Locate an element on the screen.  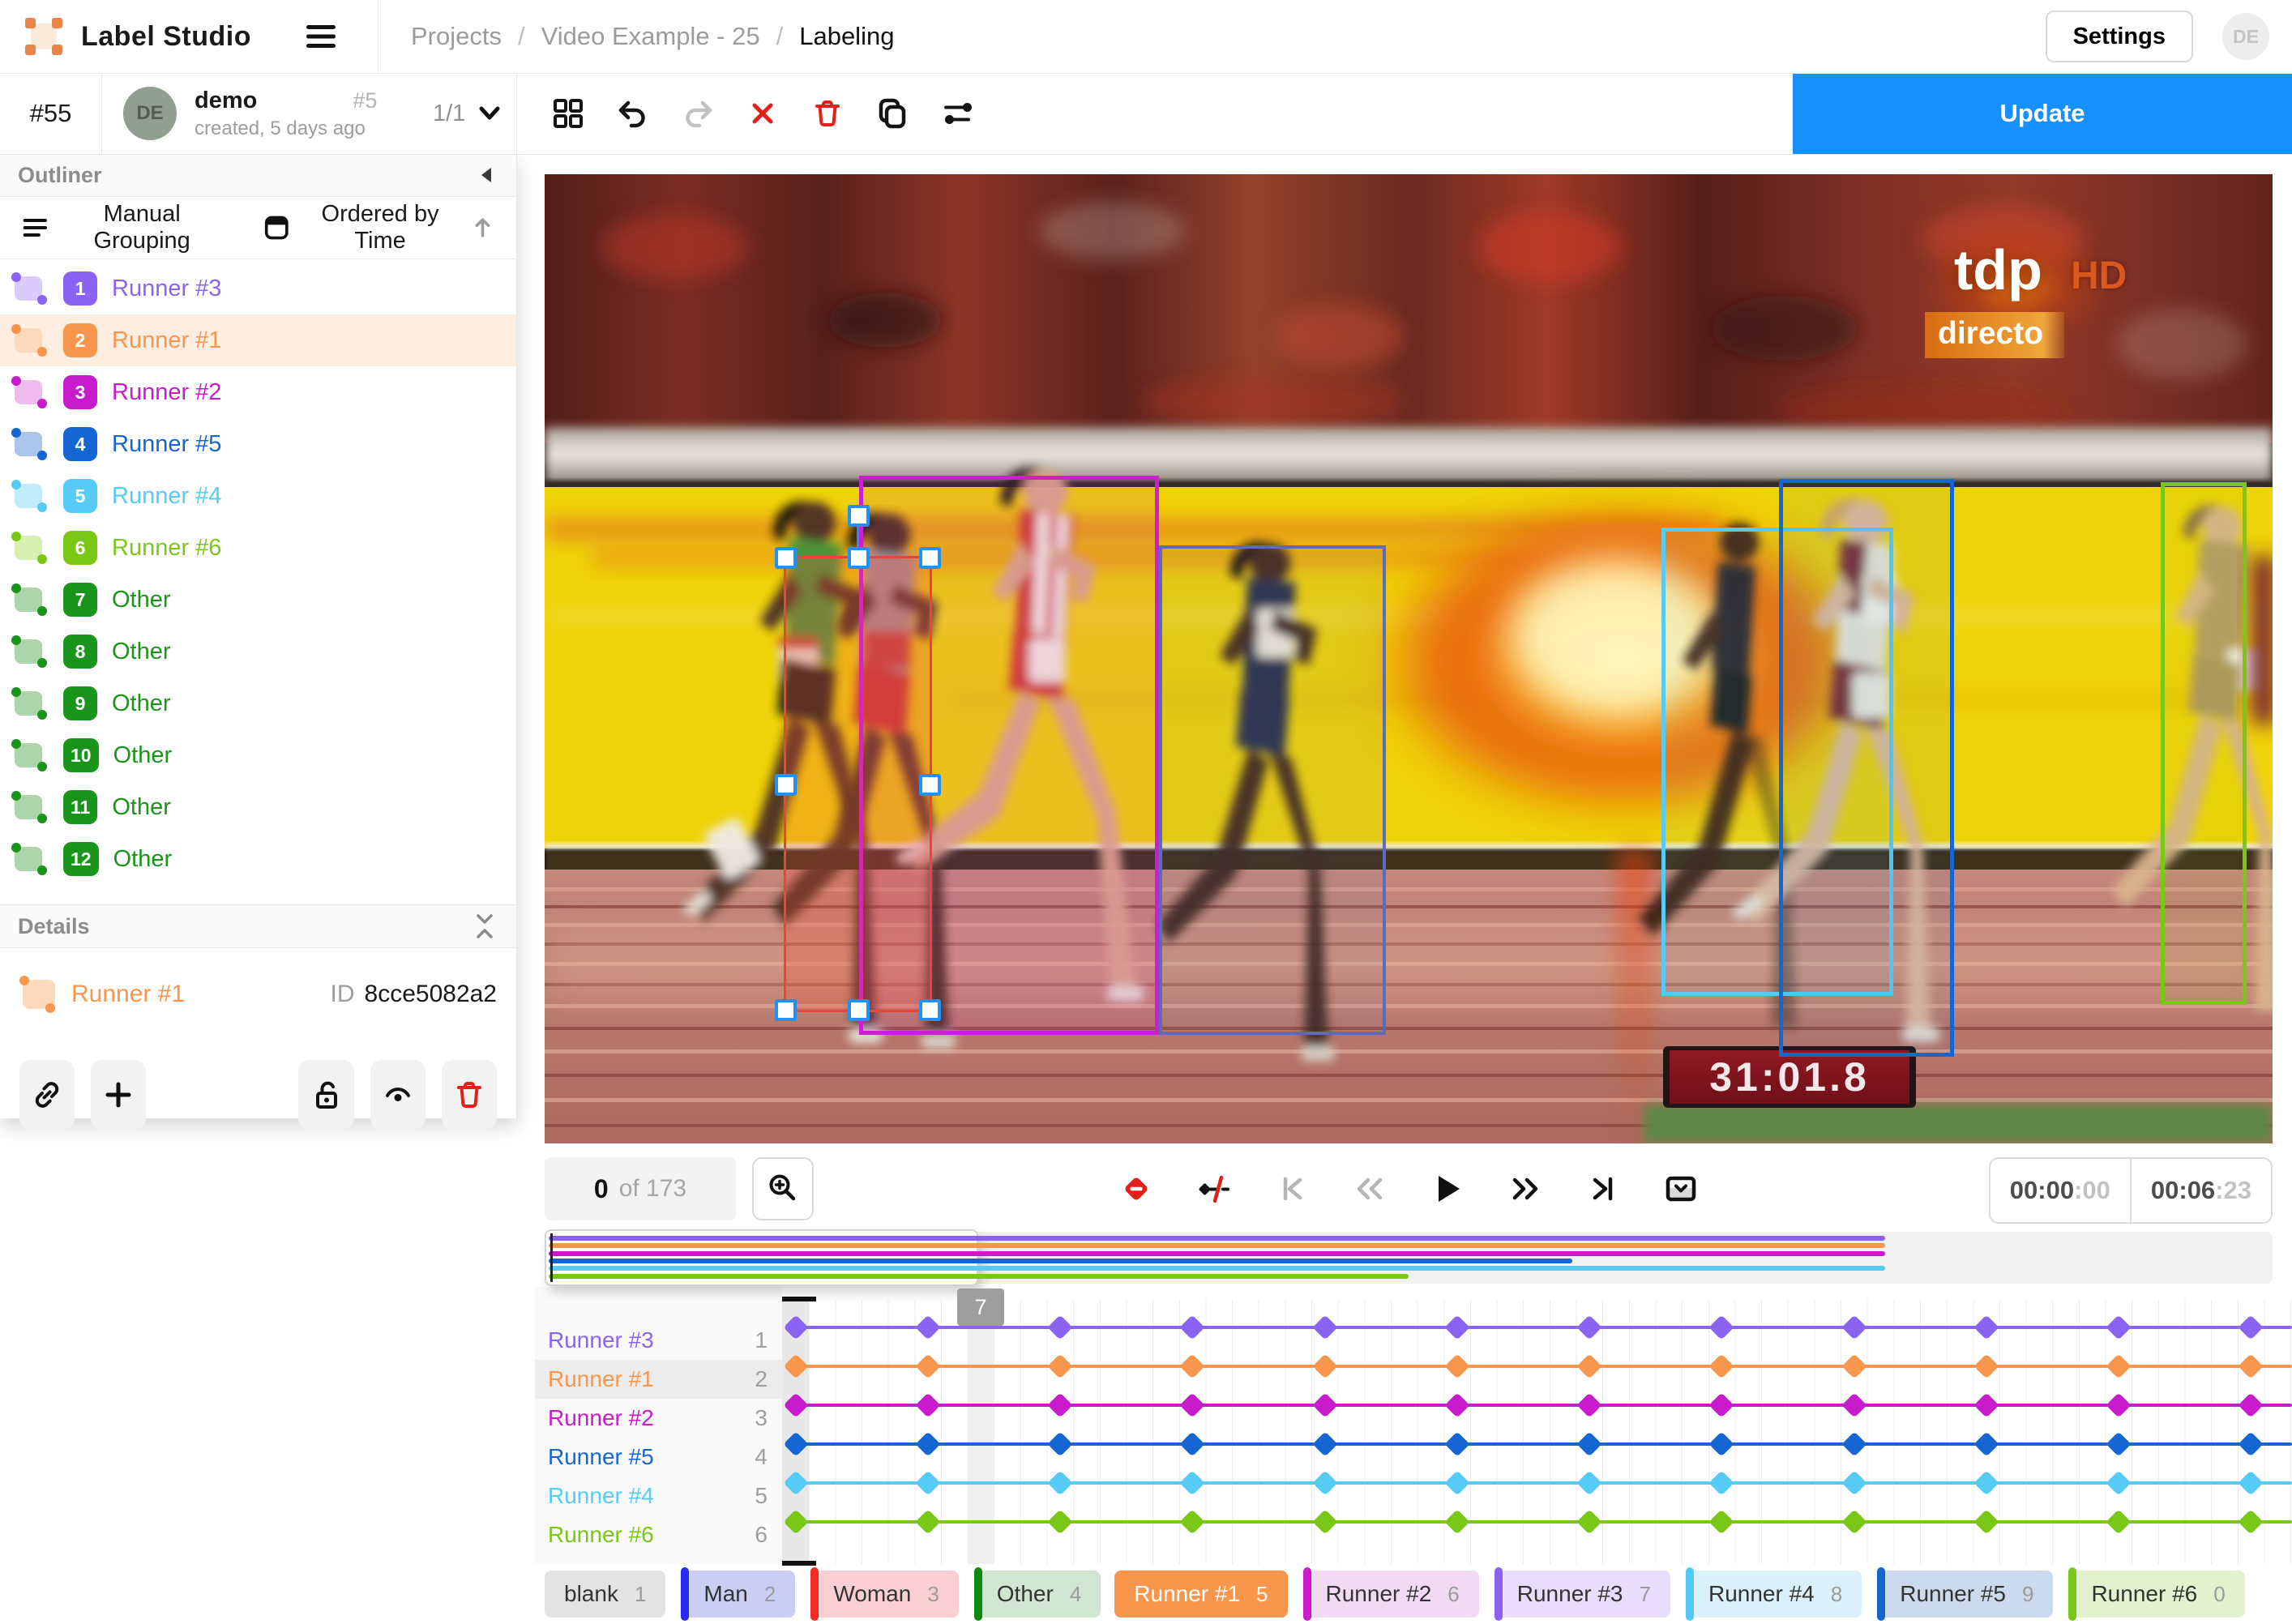
relations-button is located at coordinates (957, 114).